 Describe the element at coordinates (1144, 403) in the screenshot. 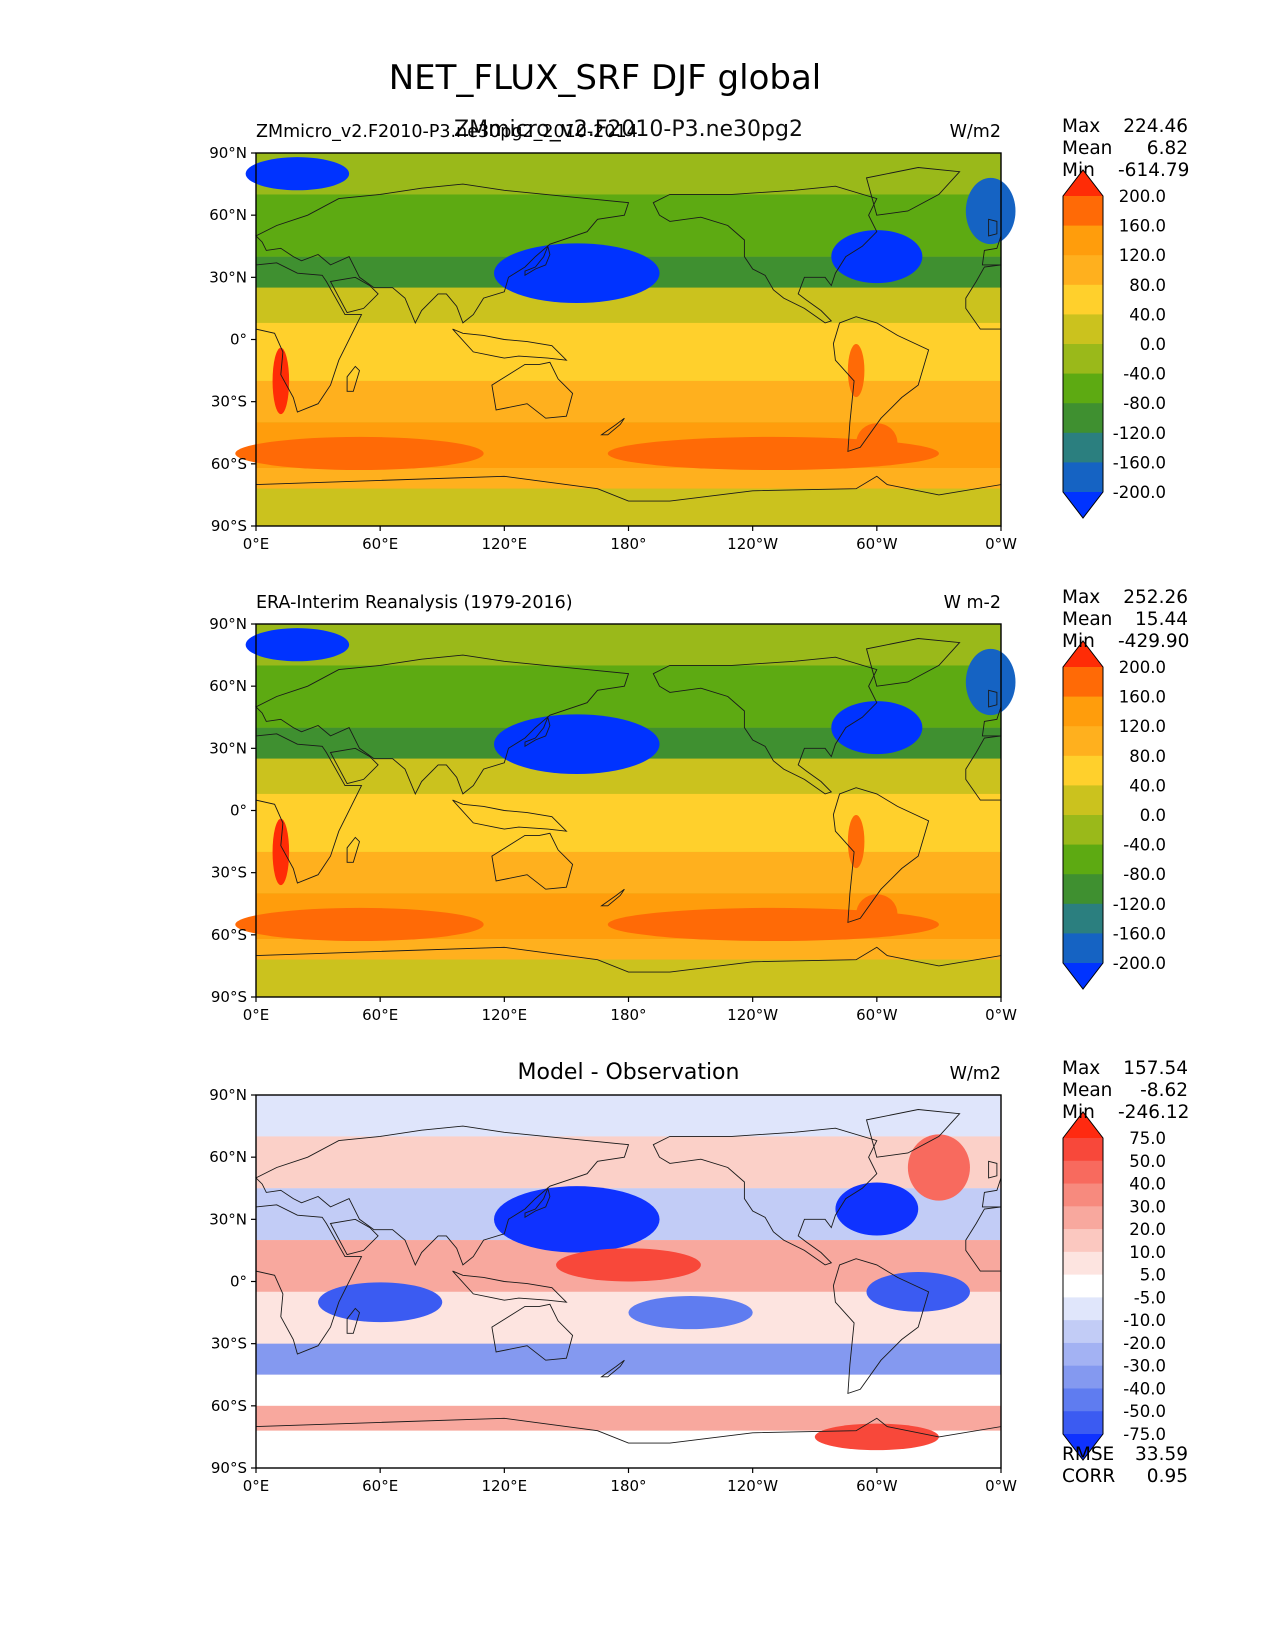

I see `colorbar-tick-label: -80.0` at that location.